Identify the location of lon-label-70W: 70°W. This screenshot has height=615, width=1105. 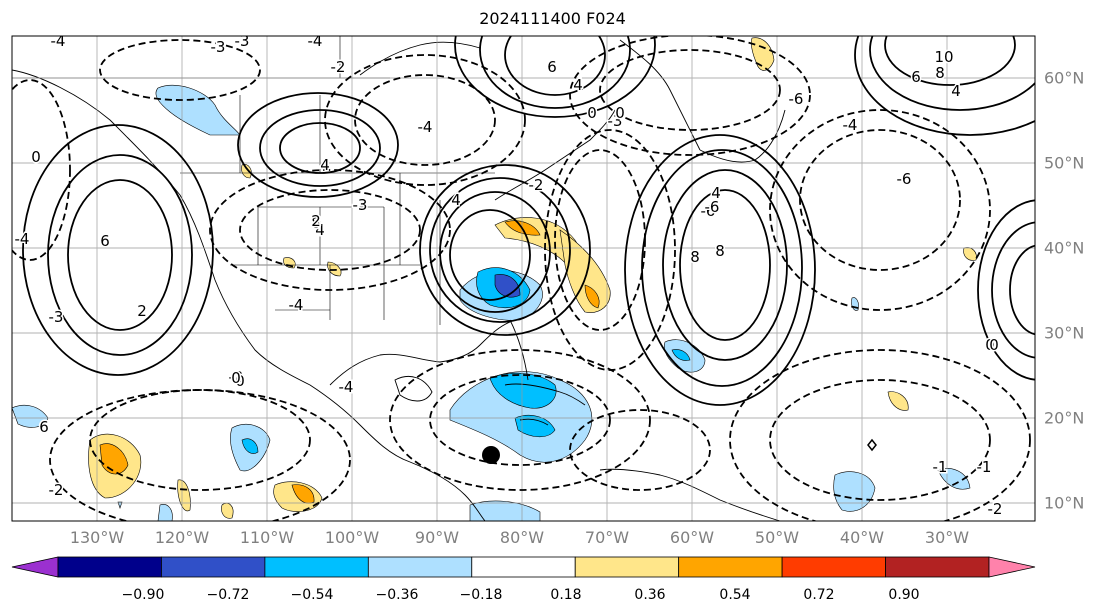
(607, 537).